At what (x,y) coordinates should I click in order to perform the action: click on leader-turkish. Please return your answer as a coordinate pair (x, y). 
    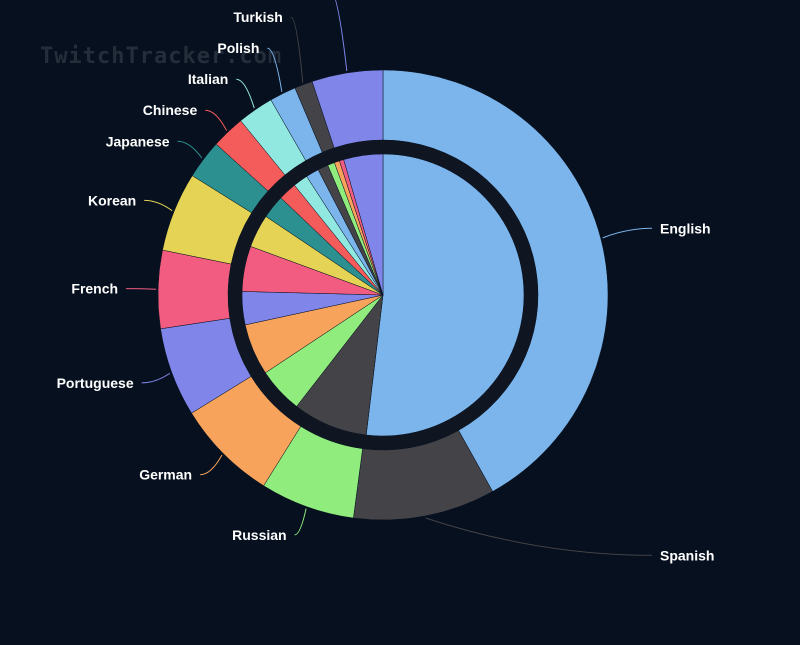
    Looking at the image, I should click on (297, 49).